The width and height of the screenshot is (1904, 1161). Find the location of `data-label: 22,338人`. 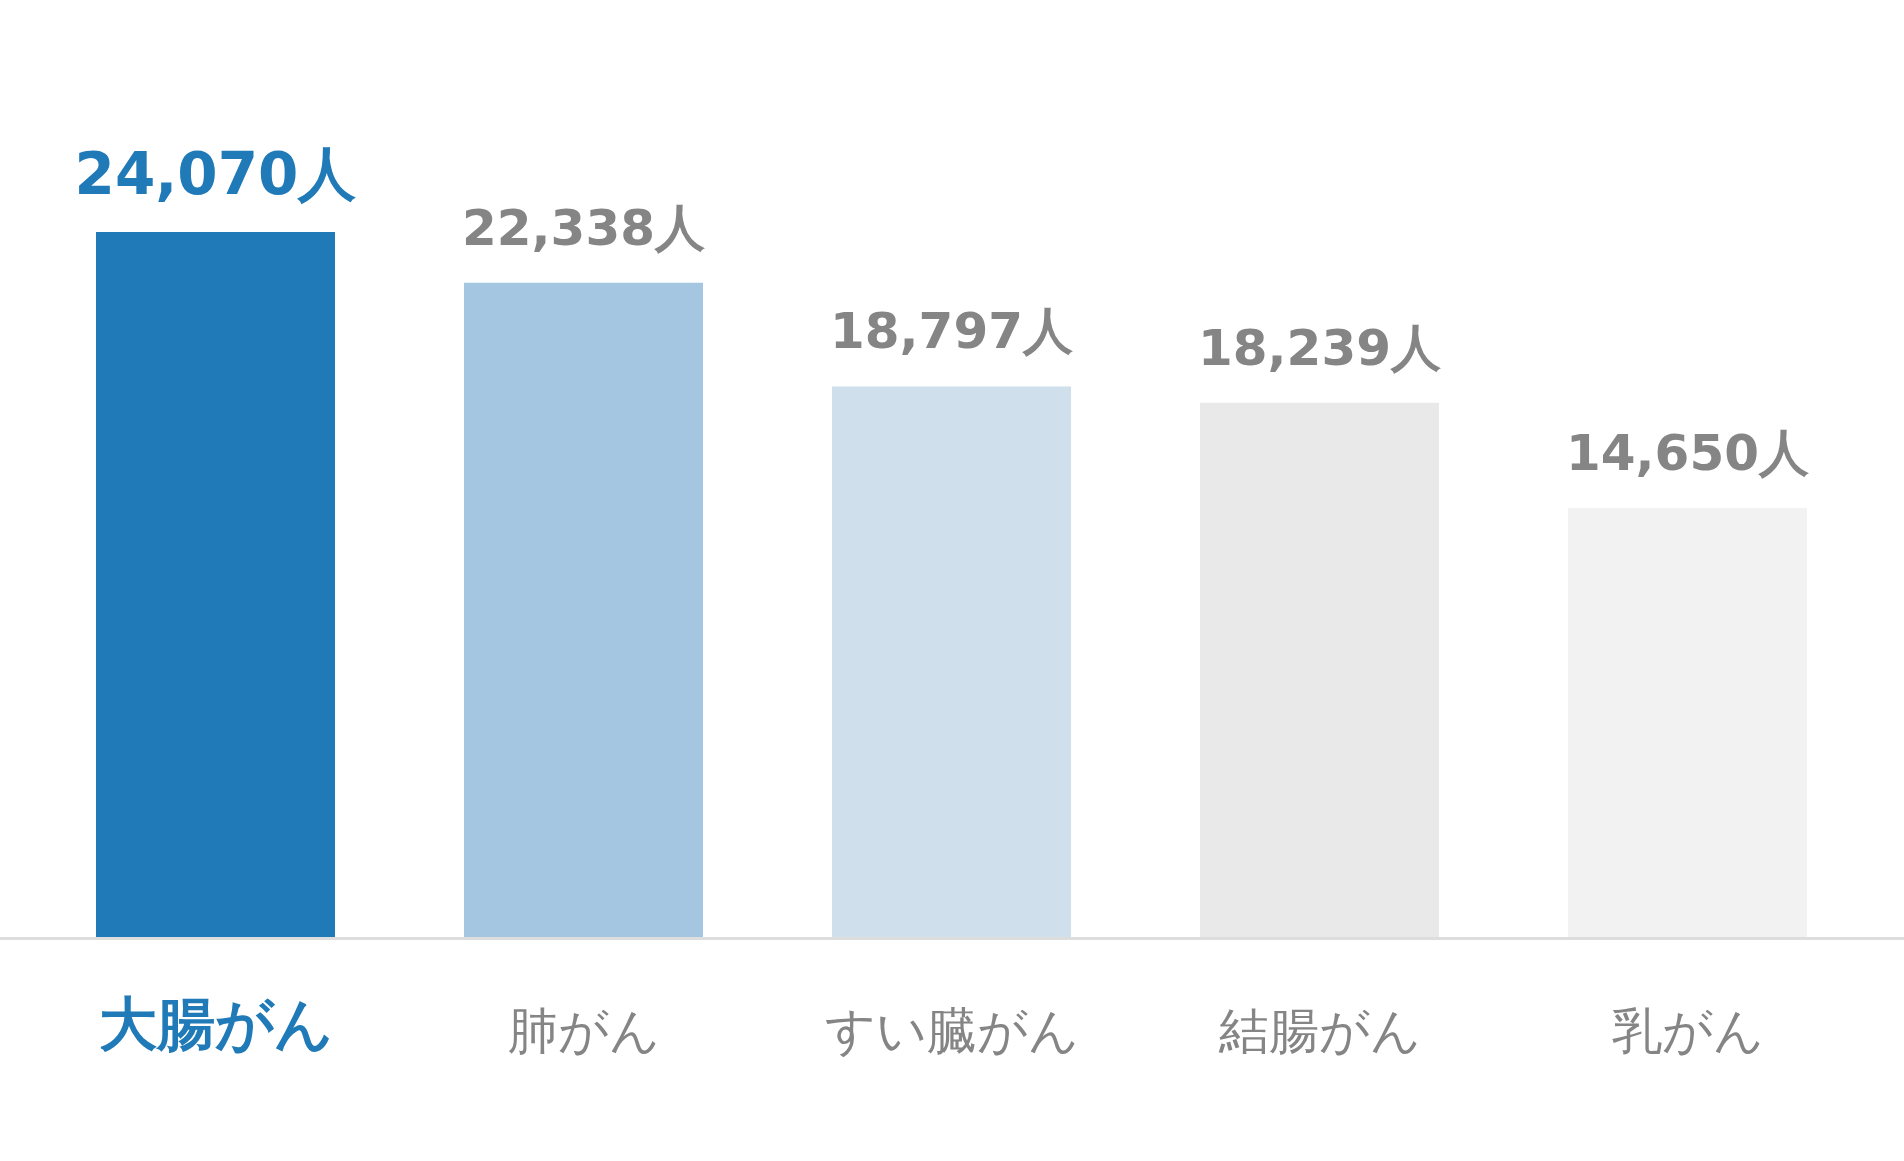

data-label: 22,338人 is located at coordinates (583, 227).